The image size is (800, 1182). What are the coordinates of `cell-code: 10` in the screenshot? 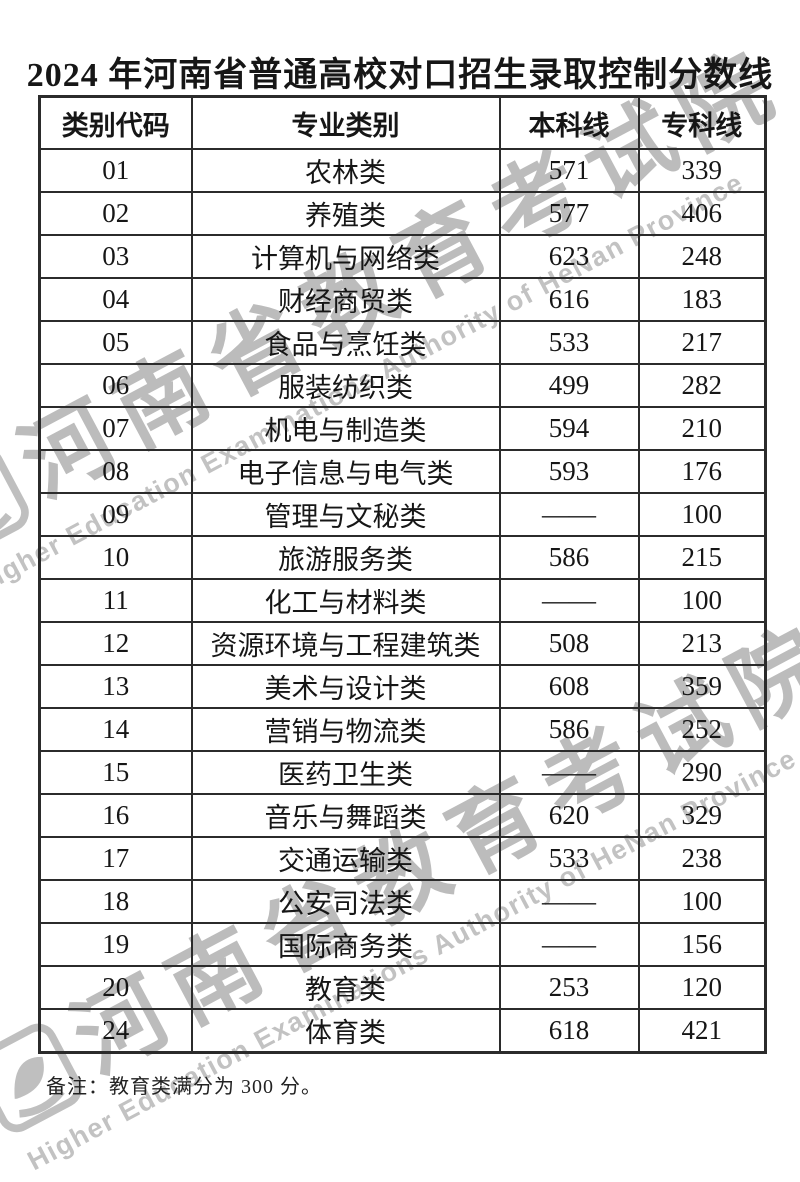 It's located at (115, 557).